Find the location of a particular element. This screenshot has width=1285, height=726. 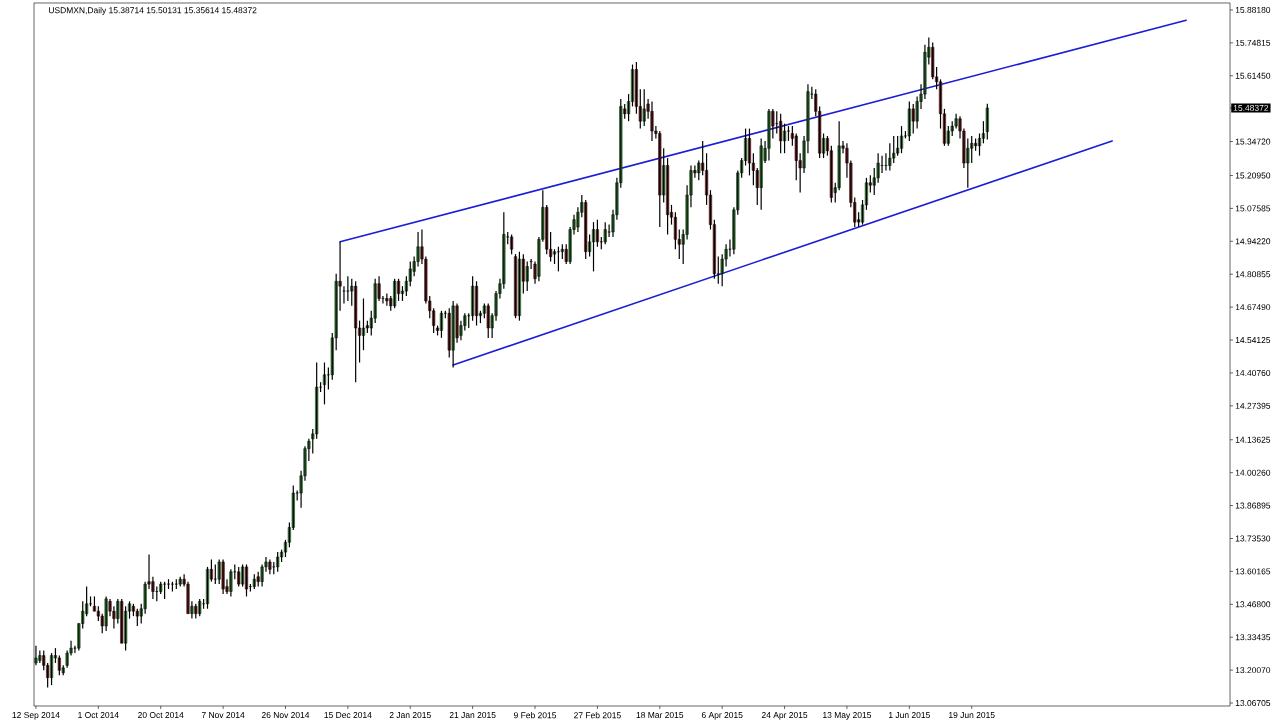

y-tick-label: 15.74815 is located at coordinates (1253, 42).